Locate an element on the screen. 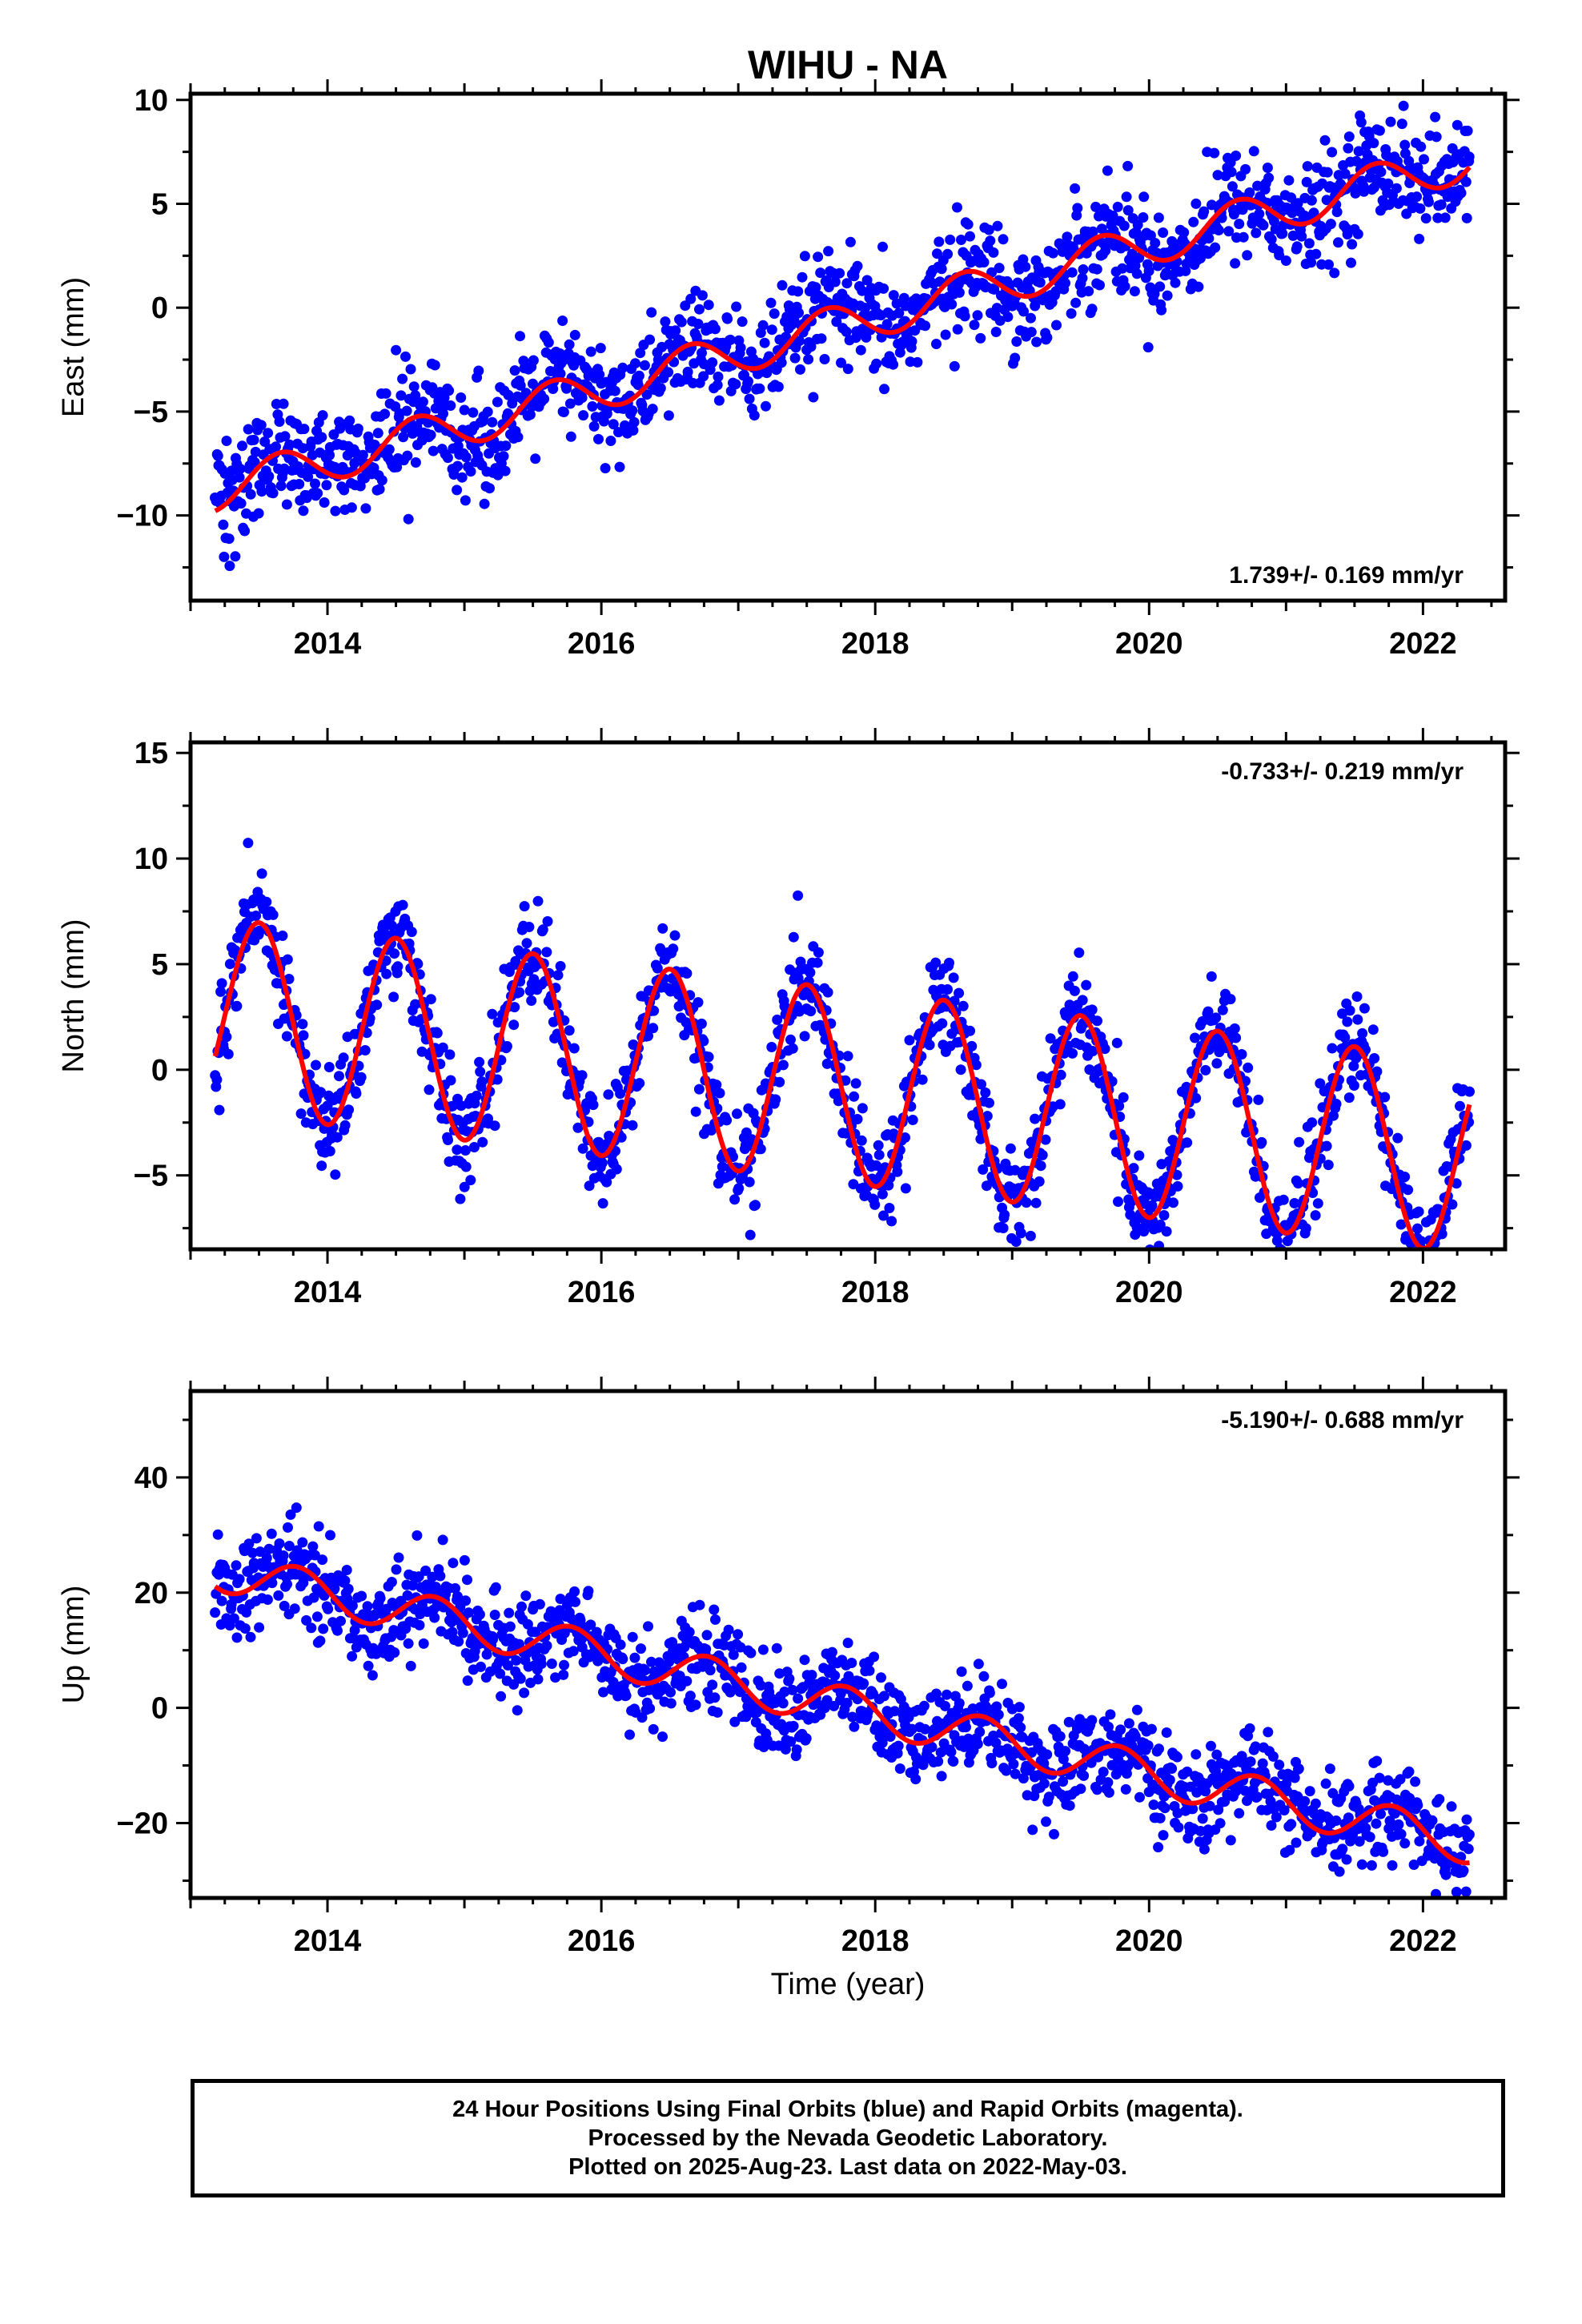 This screenshot has width=1582, height=2324. chart-title: WIHU - NA is located at coordinates (848, 64).